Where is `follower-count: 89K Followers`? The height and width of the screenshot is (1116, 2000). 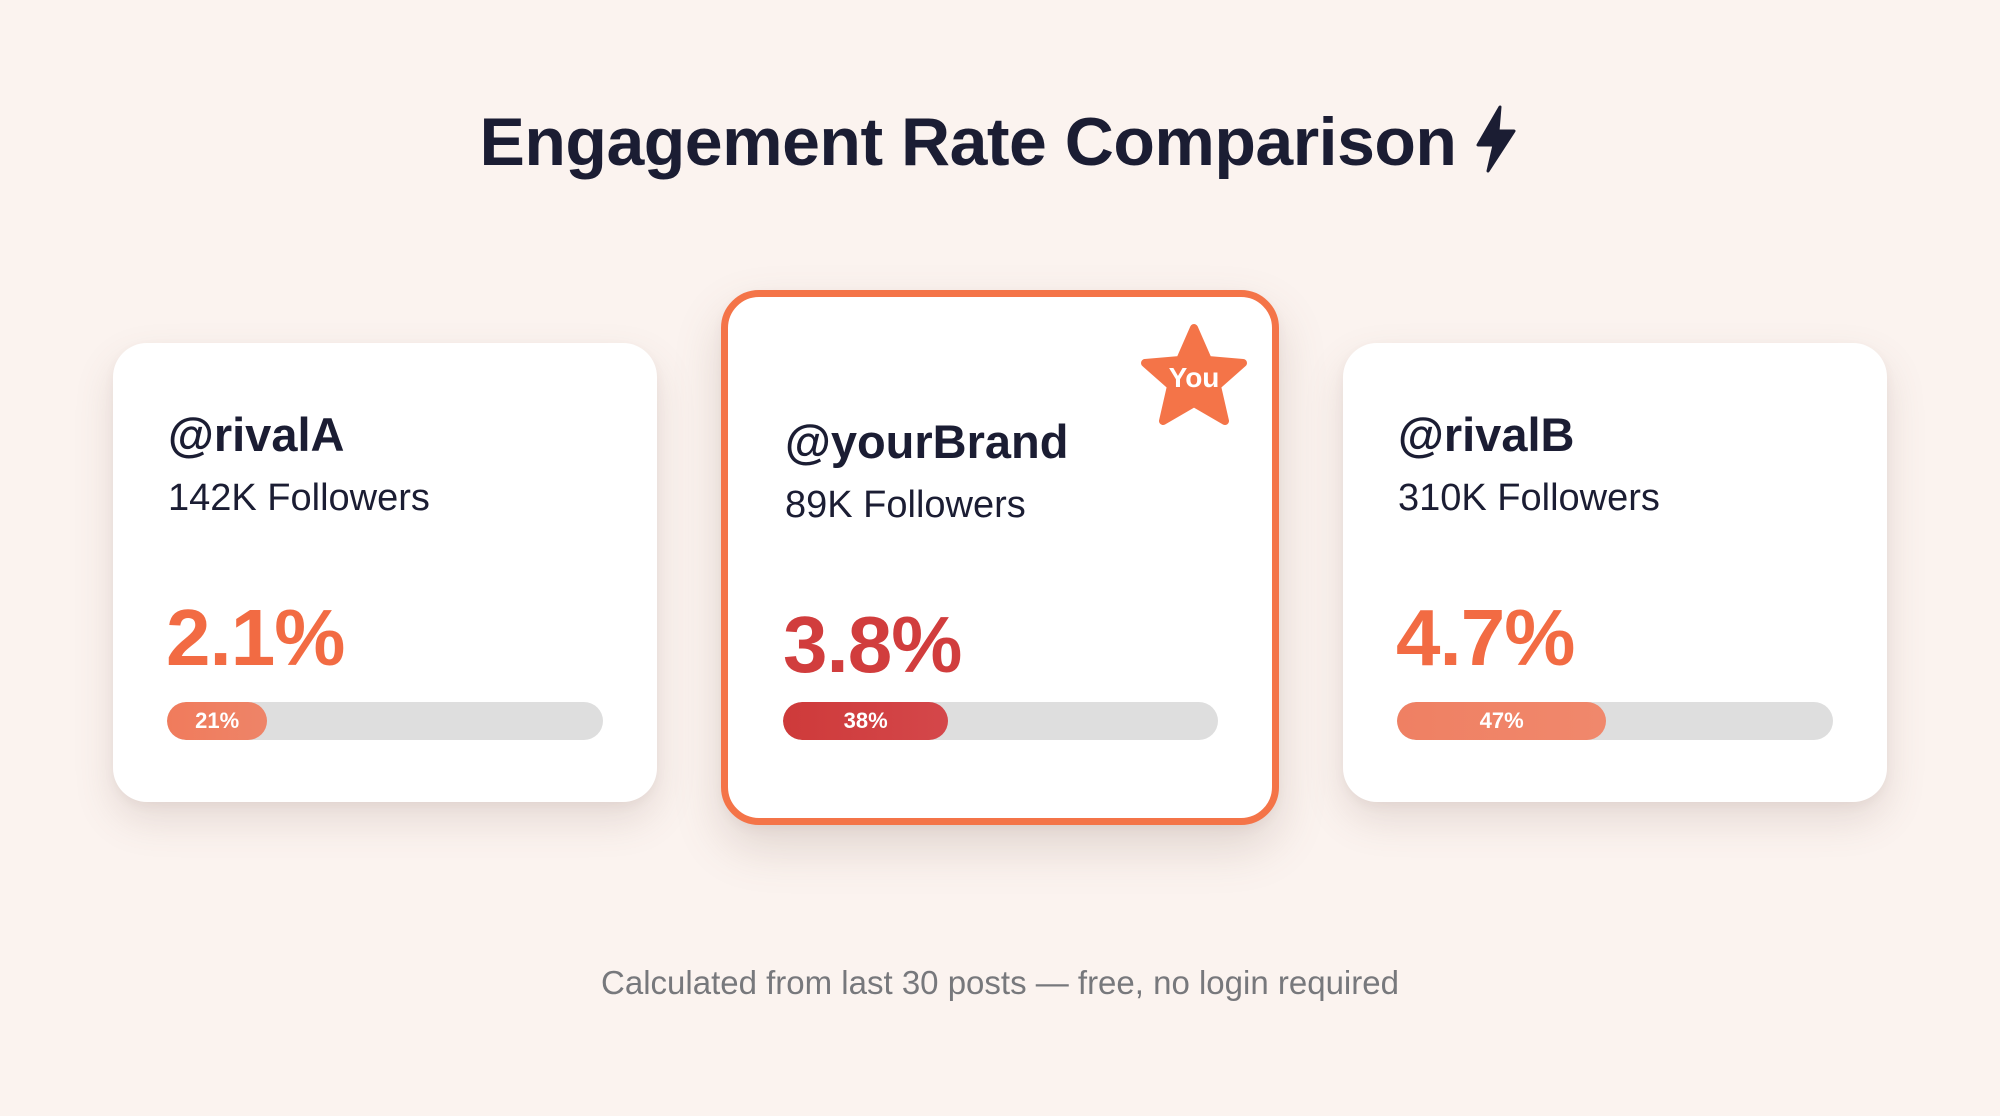
follower-count: 89K Followers is located at coordinates (905, 505).